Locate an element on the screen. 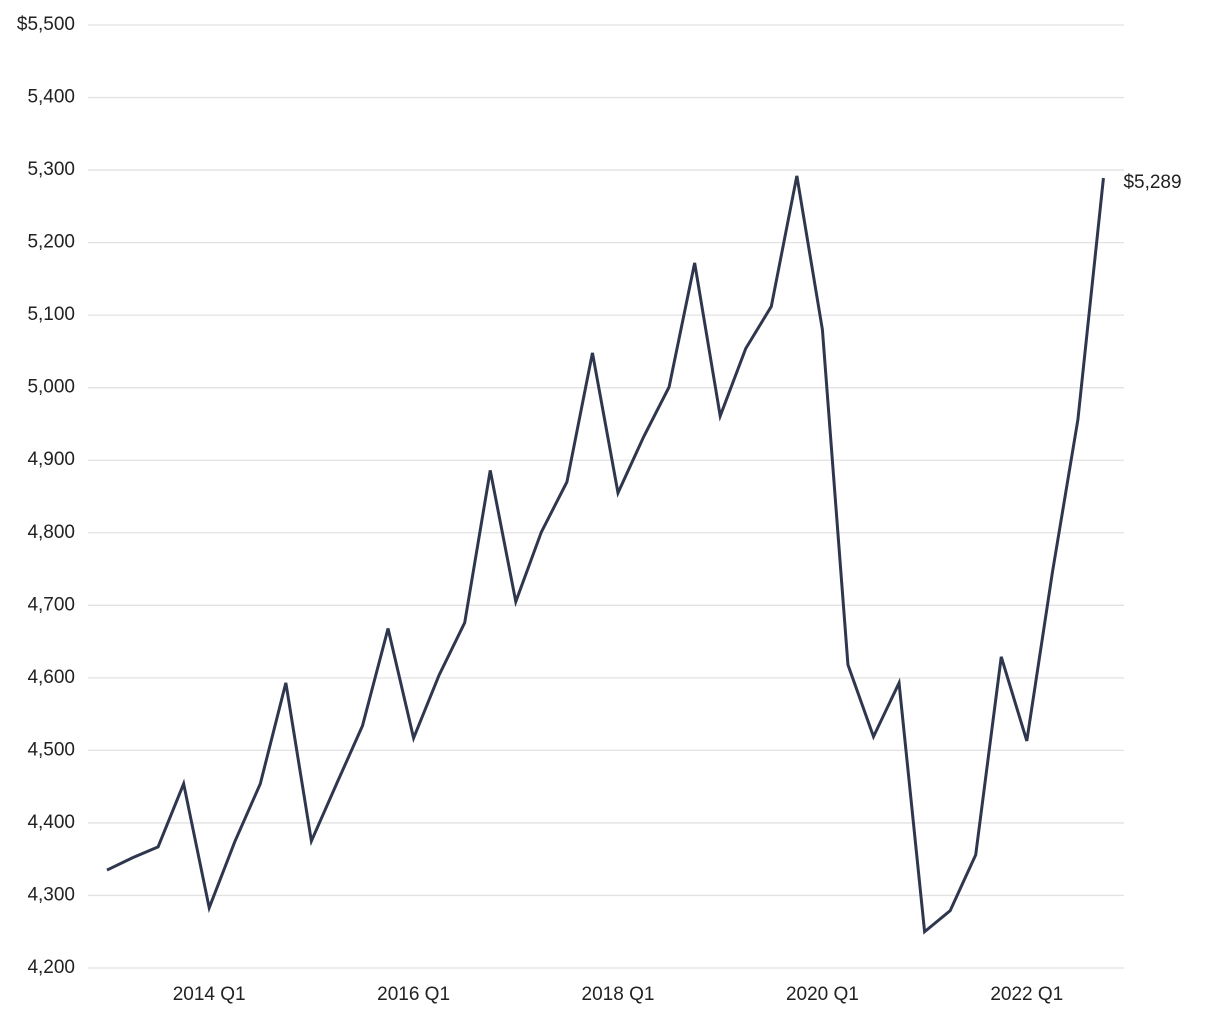 The image size is (1220, 1020). value-label: $5,289 is located at coordinates (1152, 182).